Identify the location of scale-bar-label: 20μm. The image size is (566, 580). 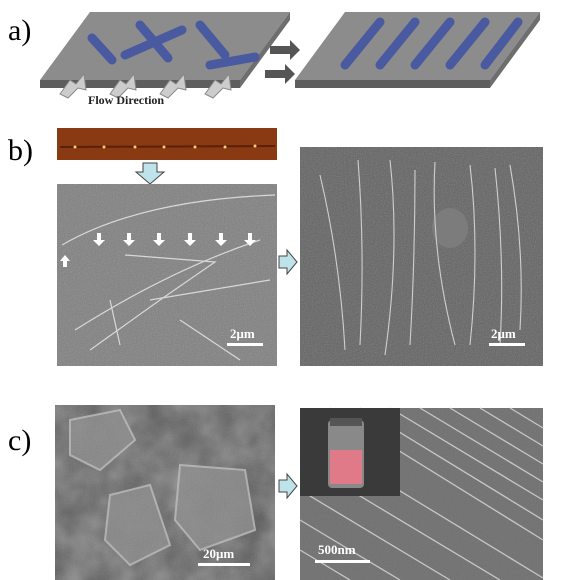
(218, 553).